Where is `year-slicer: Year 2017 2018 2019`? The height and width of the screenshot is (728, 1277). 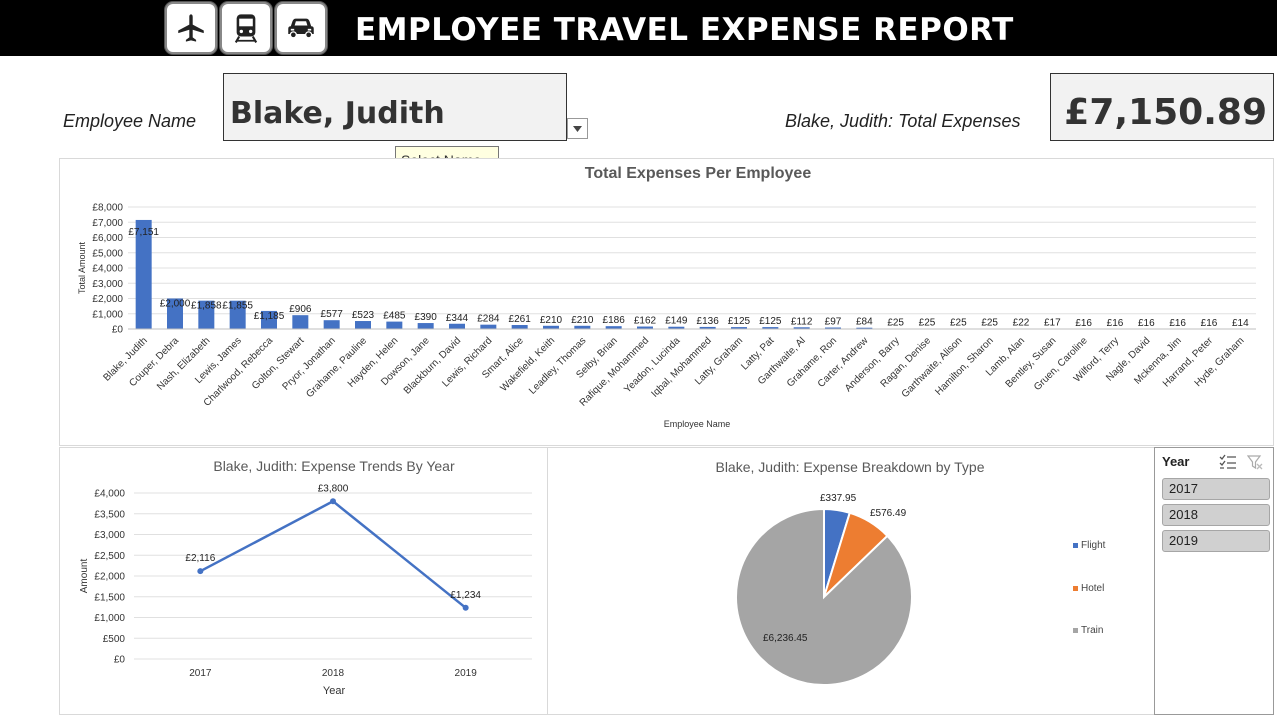
year-slicer: Year 2017 2018 2019 is located at coordinates (1214, 581).